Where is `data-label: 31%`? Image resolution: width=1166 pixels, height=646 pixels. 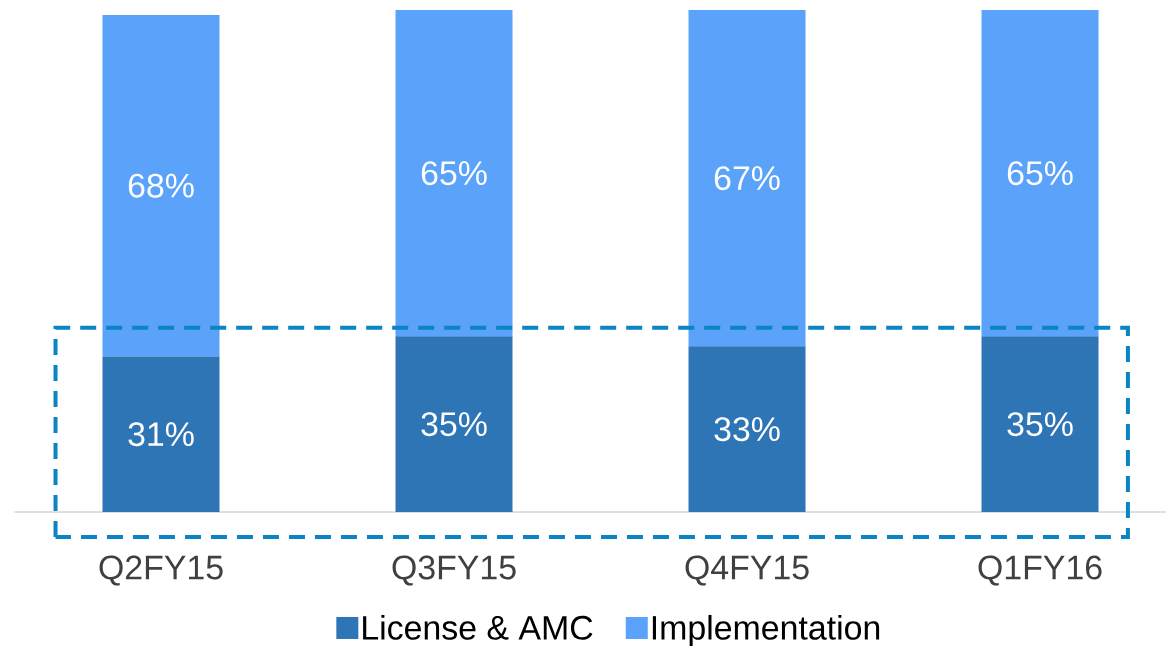
data-label: 31% is located at coordinates (161, 434).